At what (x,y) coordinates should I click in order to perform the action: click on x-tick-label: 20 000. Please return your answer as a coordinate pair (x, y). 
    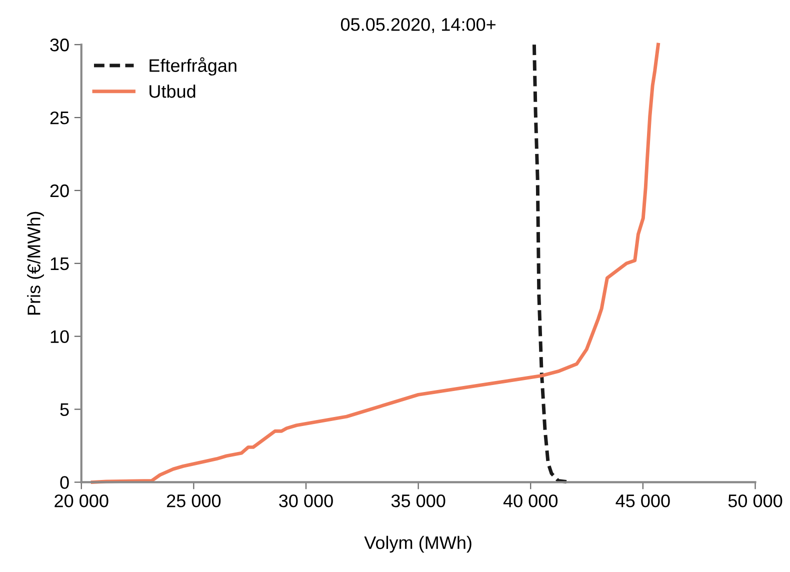
    Looking at the image, I should click on (81, 501).